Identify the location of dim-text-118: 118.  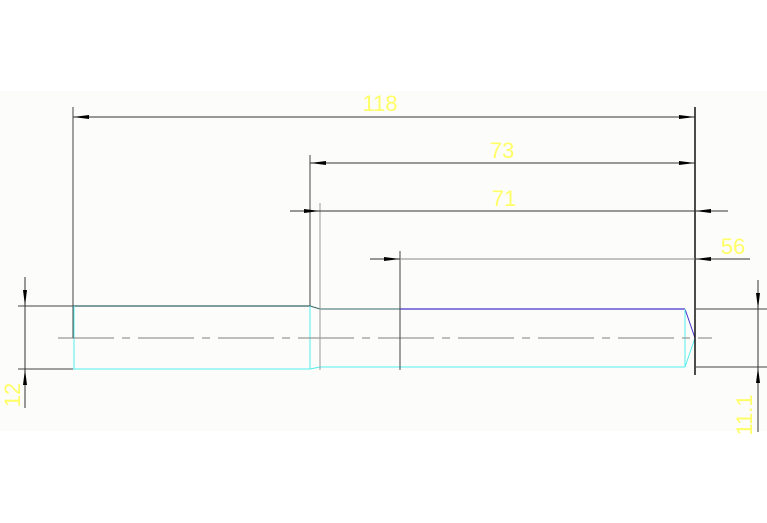
(379, 103).